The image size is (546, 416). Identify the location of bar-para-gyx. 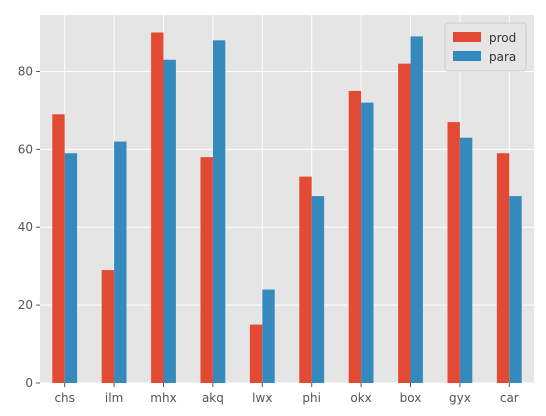
(466, 260).